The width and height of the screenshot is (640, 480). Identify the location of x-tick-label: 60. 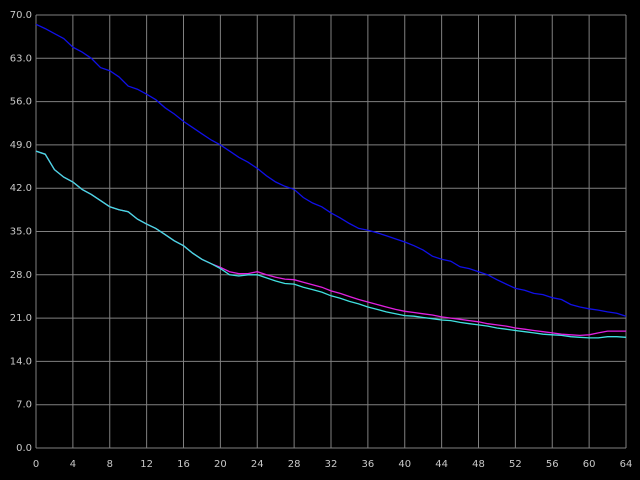
(589, 464).